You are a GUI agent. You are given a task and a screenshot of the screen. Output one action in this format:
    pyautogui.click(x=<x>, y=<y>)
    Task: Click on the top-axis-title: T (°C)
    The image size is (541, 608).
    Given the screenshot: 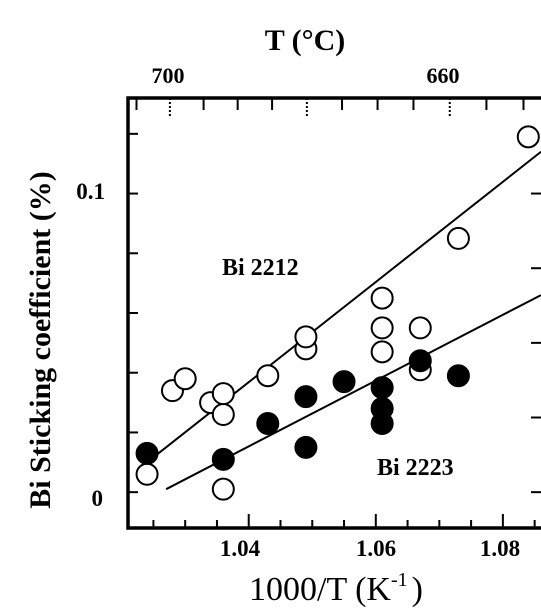 What is the action you would take?
    pyautogui.click(x=305, y=40)
    